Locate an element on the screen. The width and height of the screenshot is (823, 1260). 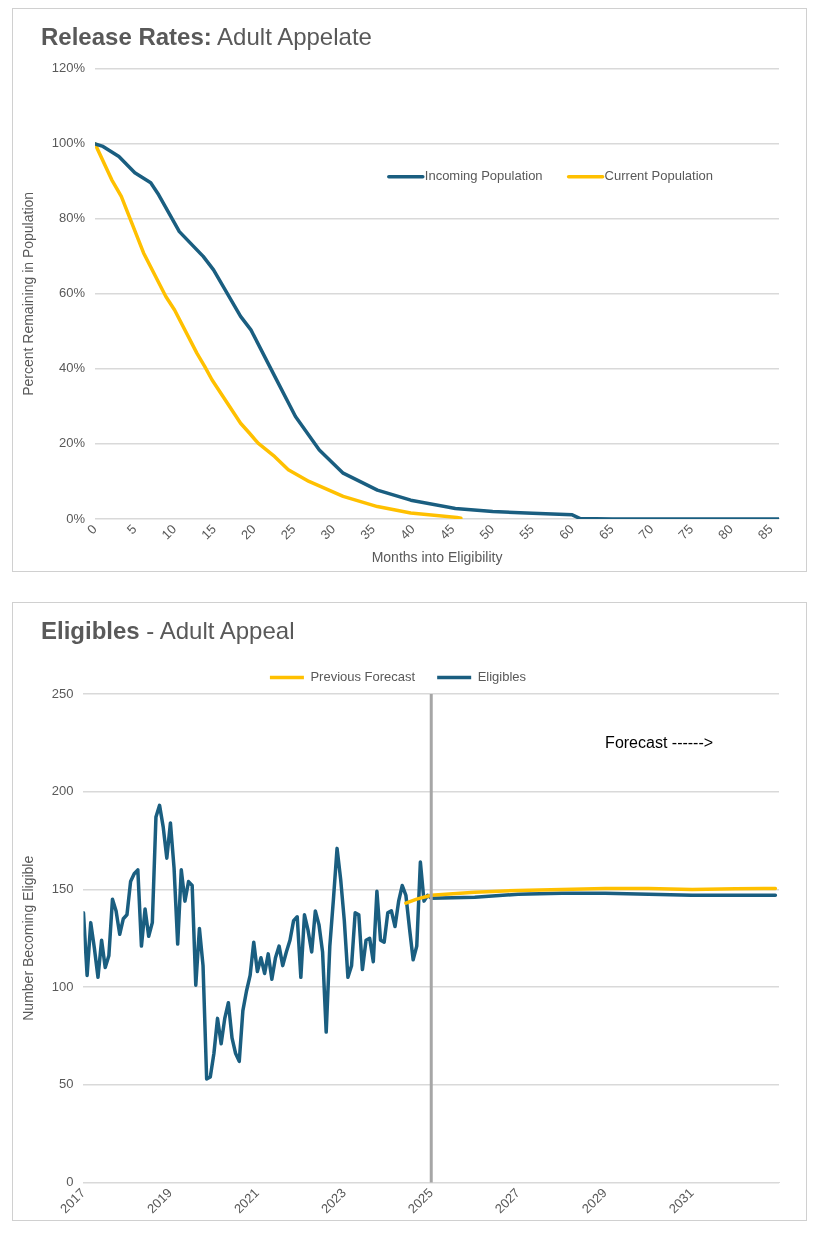
x-tick-label: 35 is located at coordinates (368, 532).